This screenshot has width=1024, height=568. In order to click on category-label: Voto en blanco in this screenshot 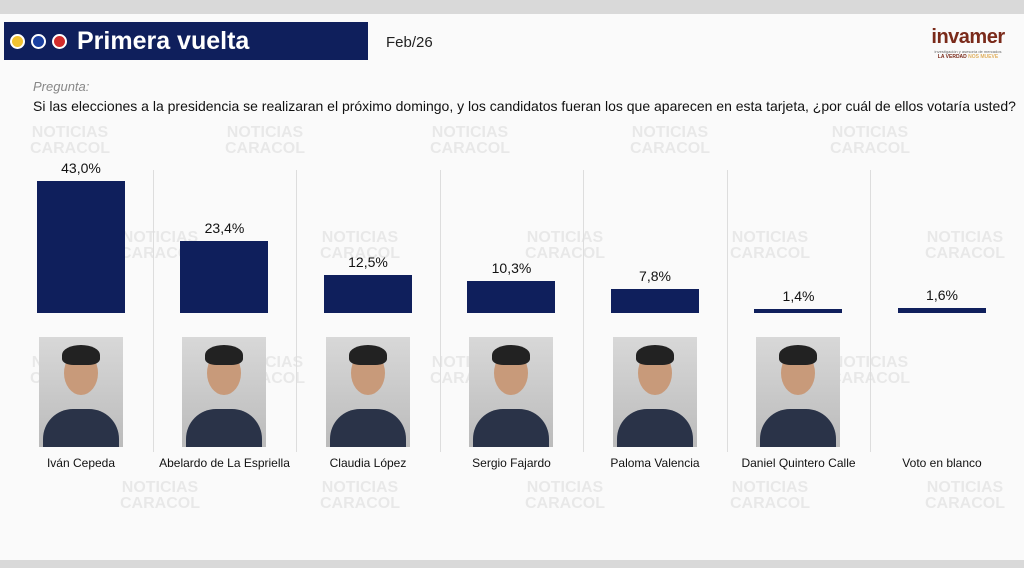, I will do `click(942, 463)`.